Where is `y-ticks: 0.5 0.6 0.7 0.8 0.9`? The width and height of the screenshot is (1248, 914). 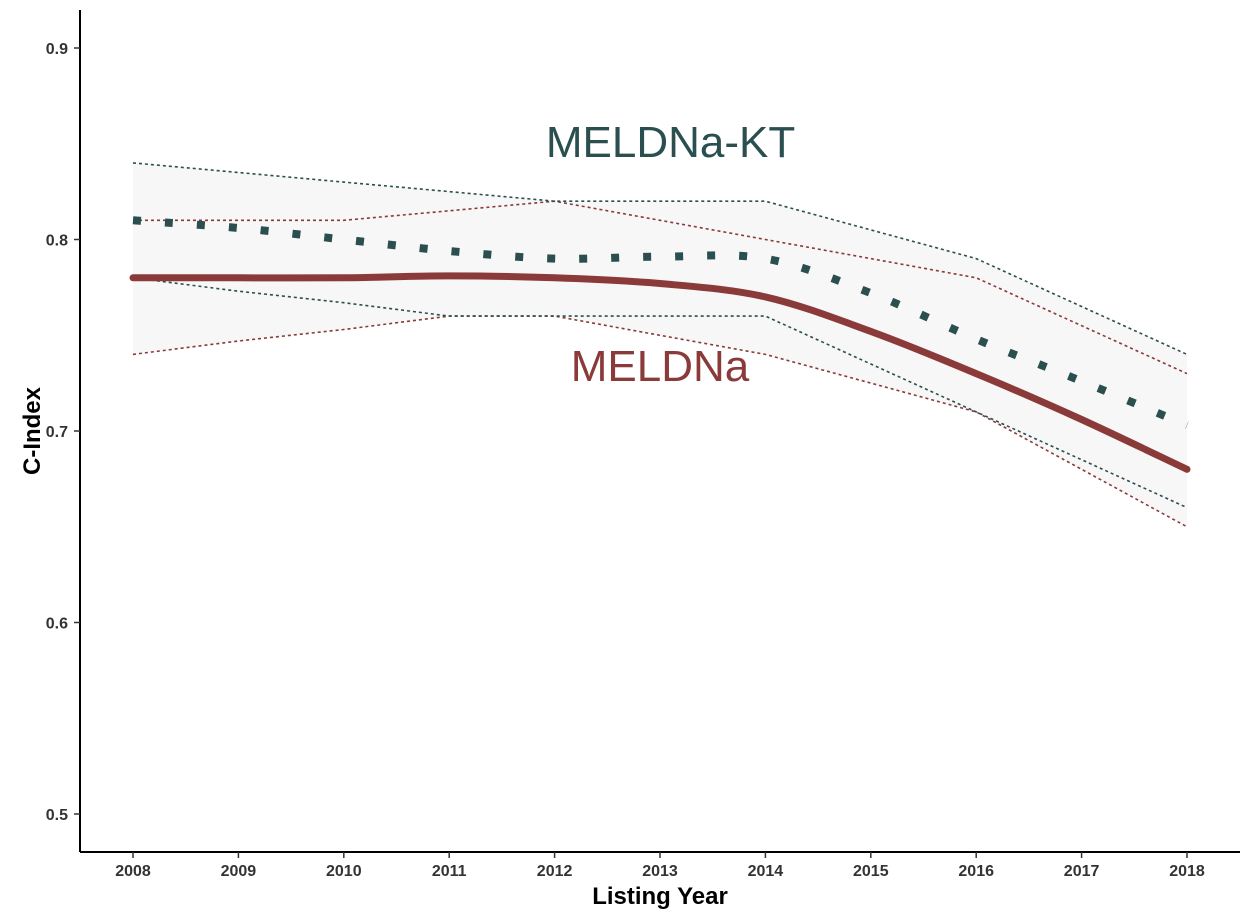 y-ticks: 0.5 0.6 0.7 0.8 0.9 is located at coordinates (63, 432).